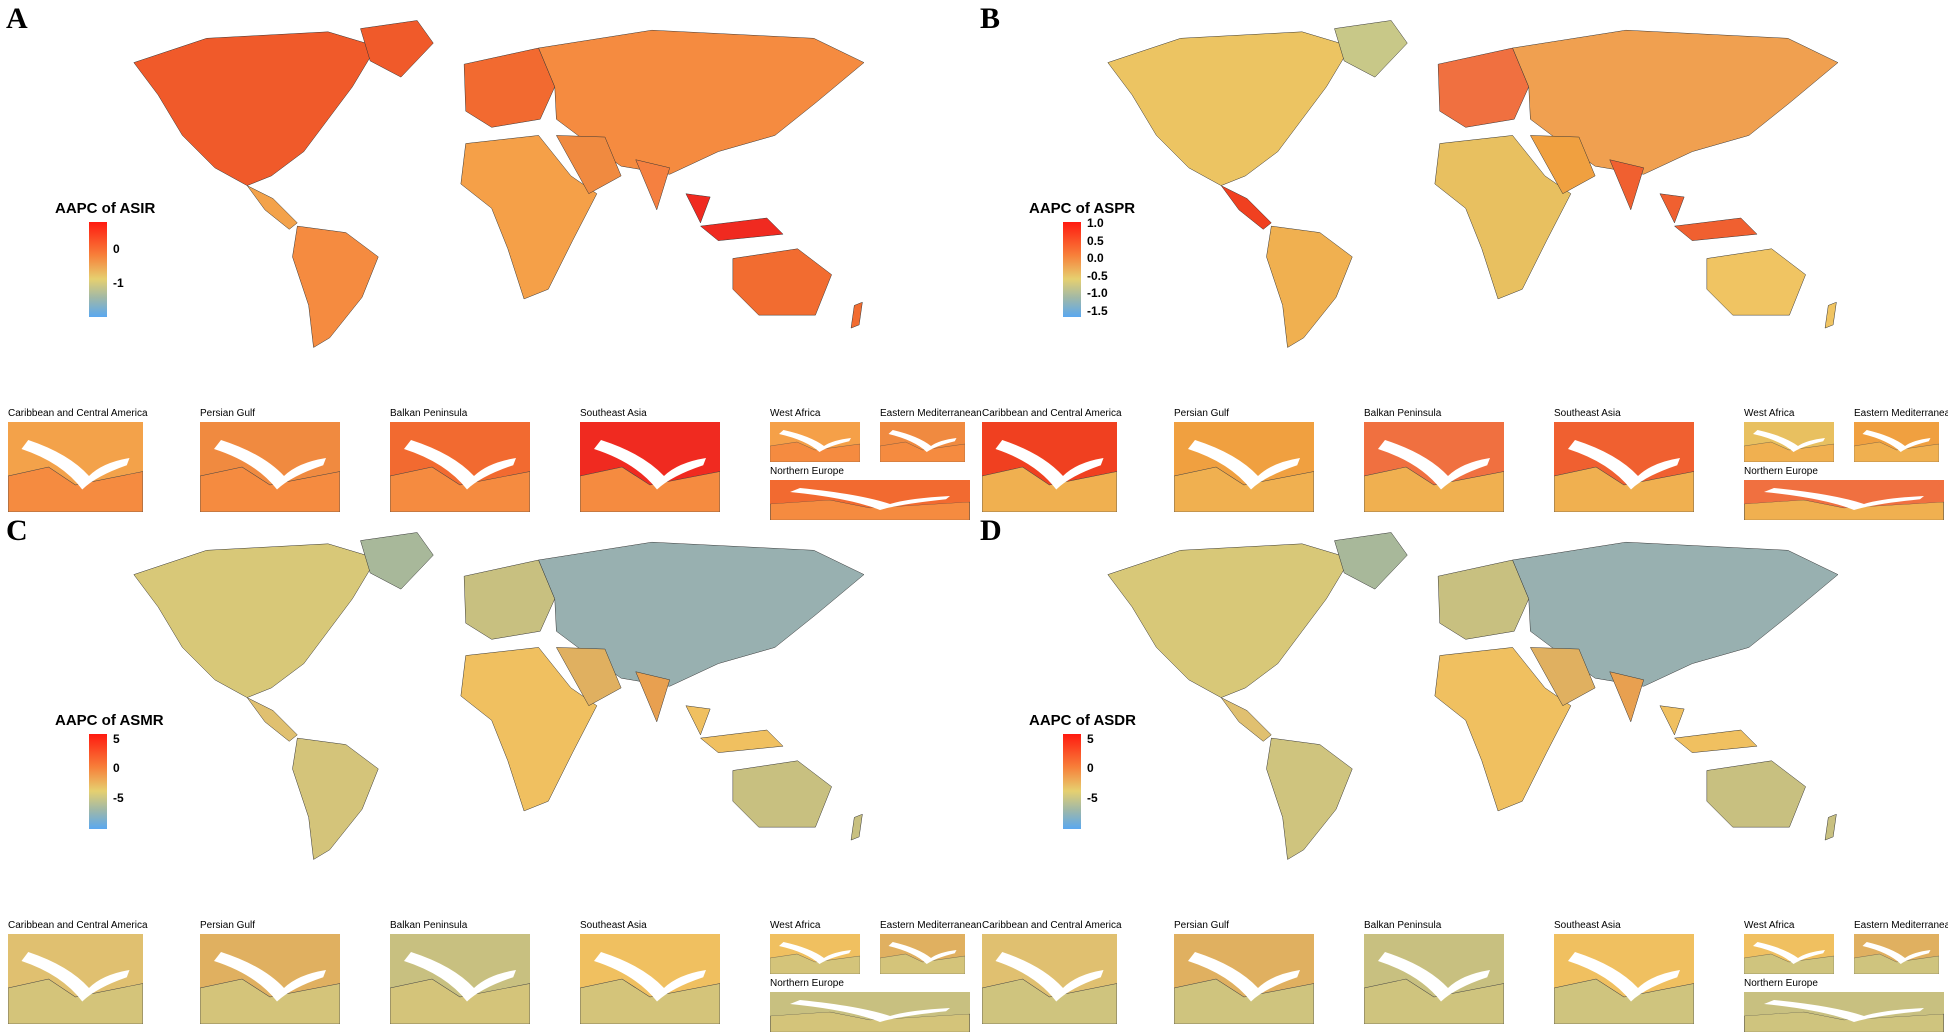  Describe the element at coordinates (1229, 620) in the screenshot. I see `region-na` at that location.